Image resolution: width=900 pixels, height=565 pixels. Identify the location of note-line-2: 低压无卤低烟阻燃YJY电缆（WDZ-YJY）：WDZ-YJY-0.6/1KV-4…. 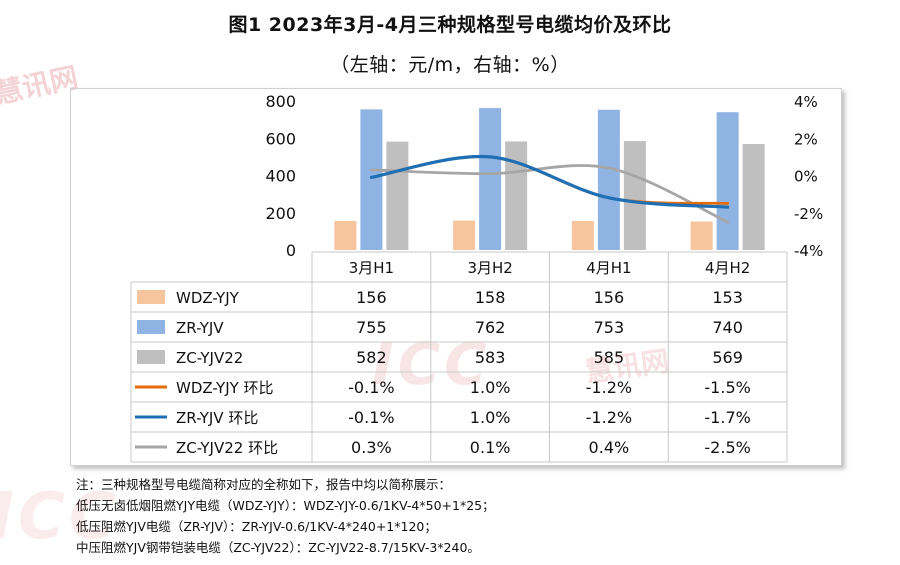
(285, 505).